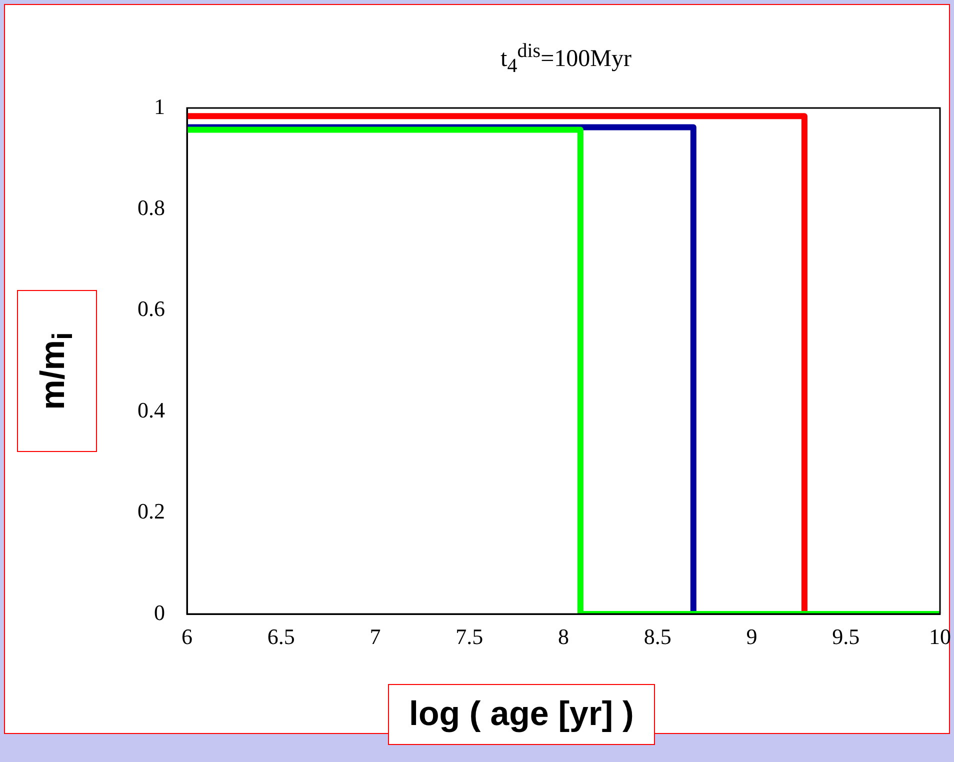 This screenshot has height=762, width=954. I want to click on y-tick-label: 0, so click(159, 612).